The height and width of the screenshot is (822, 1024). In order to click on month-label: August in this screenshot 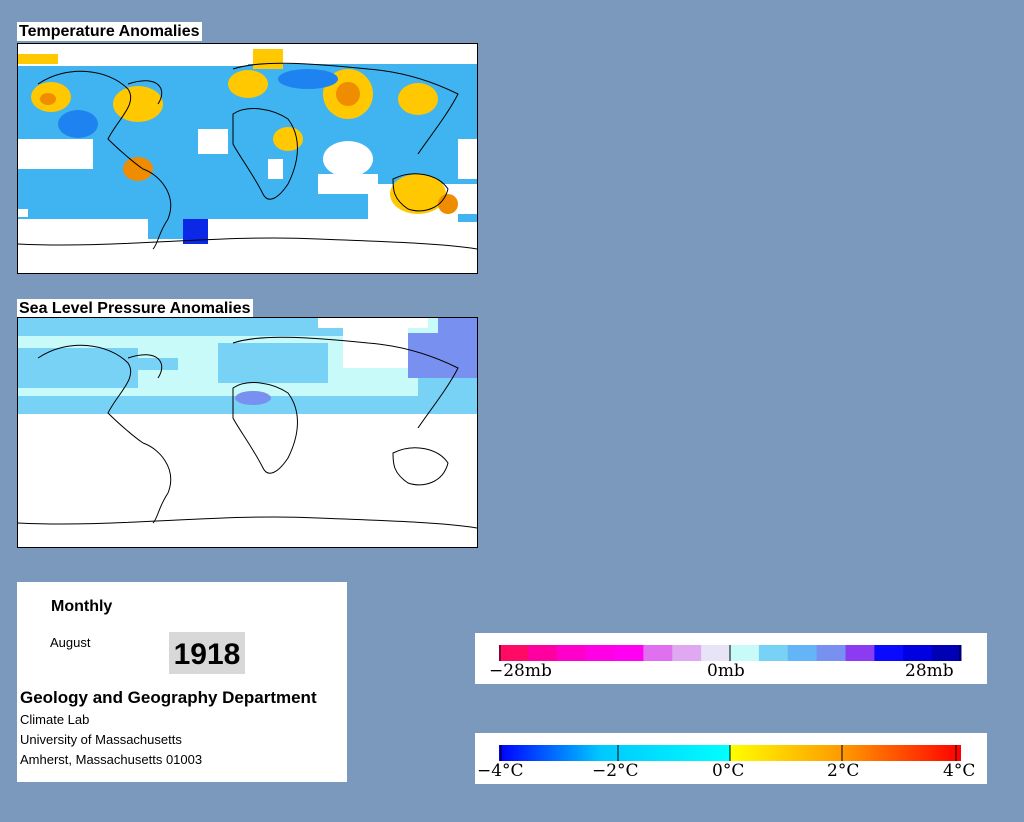, I will do `click(70, 642)`.